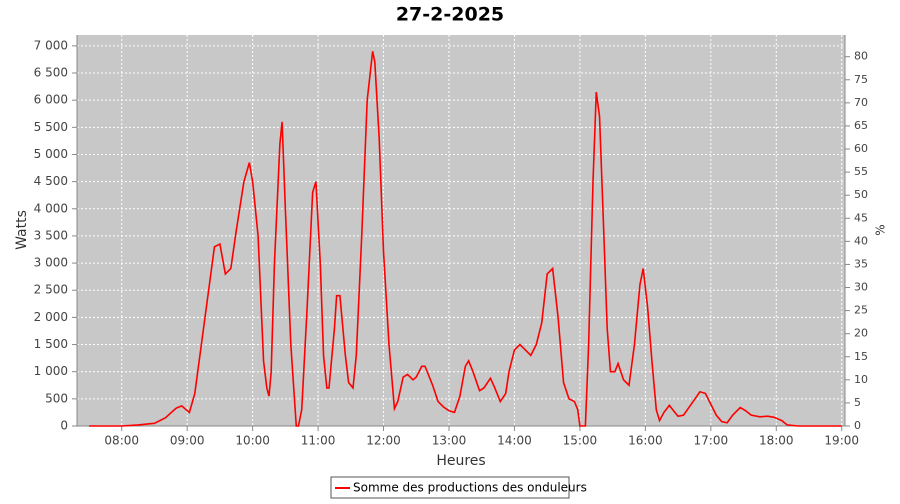 Image resolution: width=900 pixels, height=504 pixels. What do you see at coordinates (121, 441) in the screenshot?
I see `x-tick-label: 08:00` at bounding box center [121, 441].